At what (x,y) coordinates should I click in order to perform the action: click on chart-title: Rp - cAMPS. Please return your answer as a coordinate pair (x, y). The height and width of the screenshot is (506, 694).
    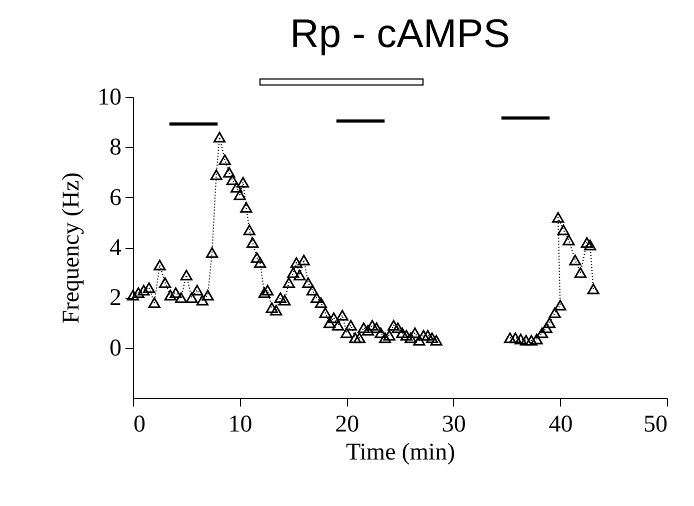
    Looking at the image, I should click on (400, 34).